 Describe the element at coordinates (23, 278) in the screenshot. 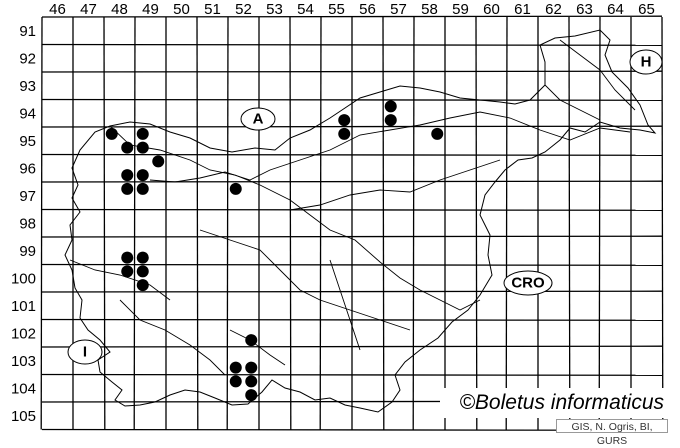

I see `row-label: 100` at that location.